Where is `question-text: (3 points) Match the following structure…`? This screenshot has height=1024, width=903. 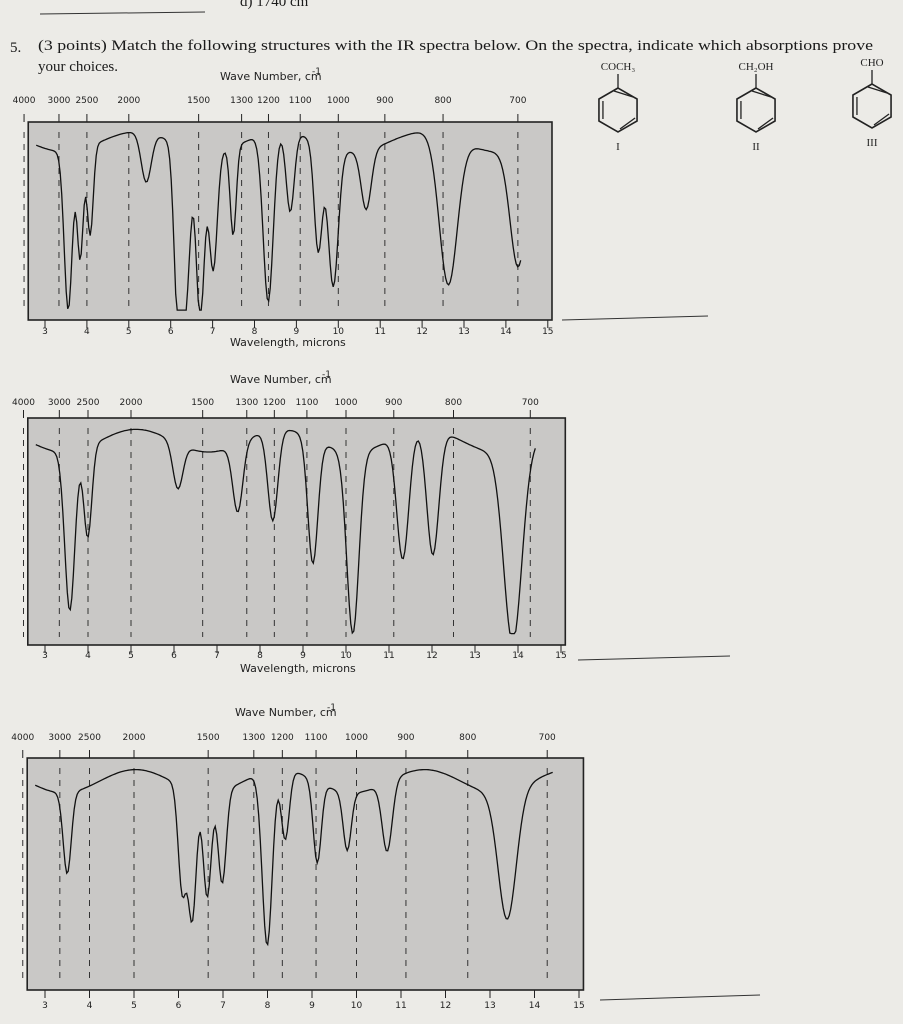 question-text: (3 points) Match the following structure… is located at coordinates (455, 46).